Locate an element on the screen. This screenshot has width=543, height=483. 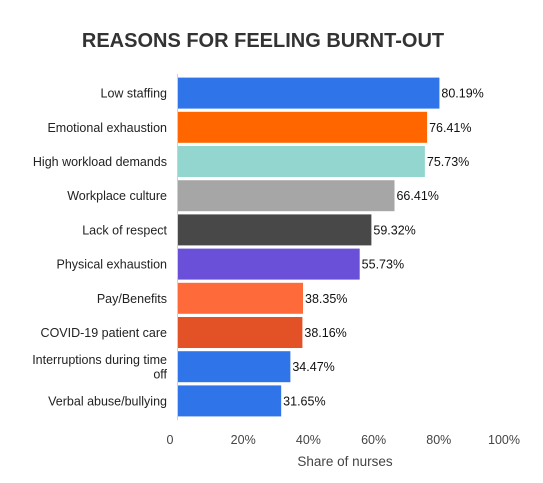
x-tick-label-3: 60% is located at coordinates (373, 440).